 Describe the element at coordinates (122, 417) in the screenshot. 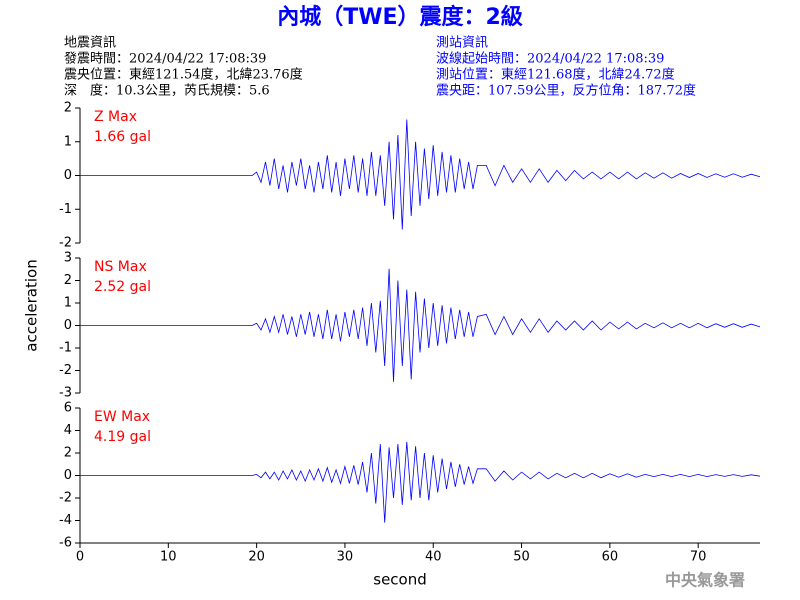

I see `panel-label: EW Max` at that location.